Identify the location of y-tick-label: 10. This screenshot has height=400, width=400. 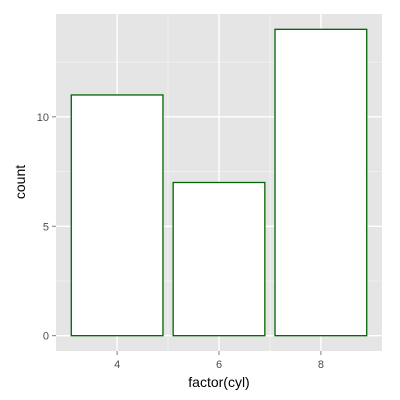
(43, 118).